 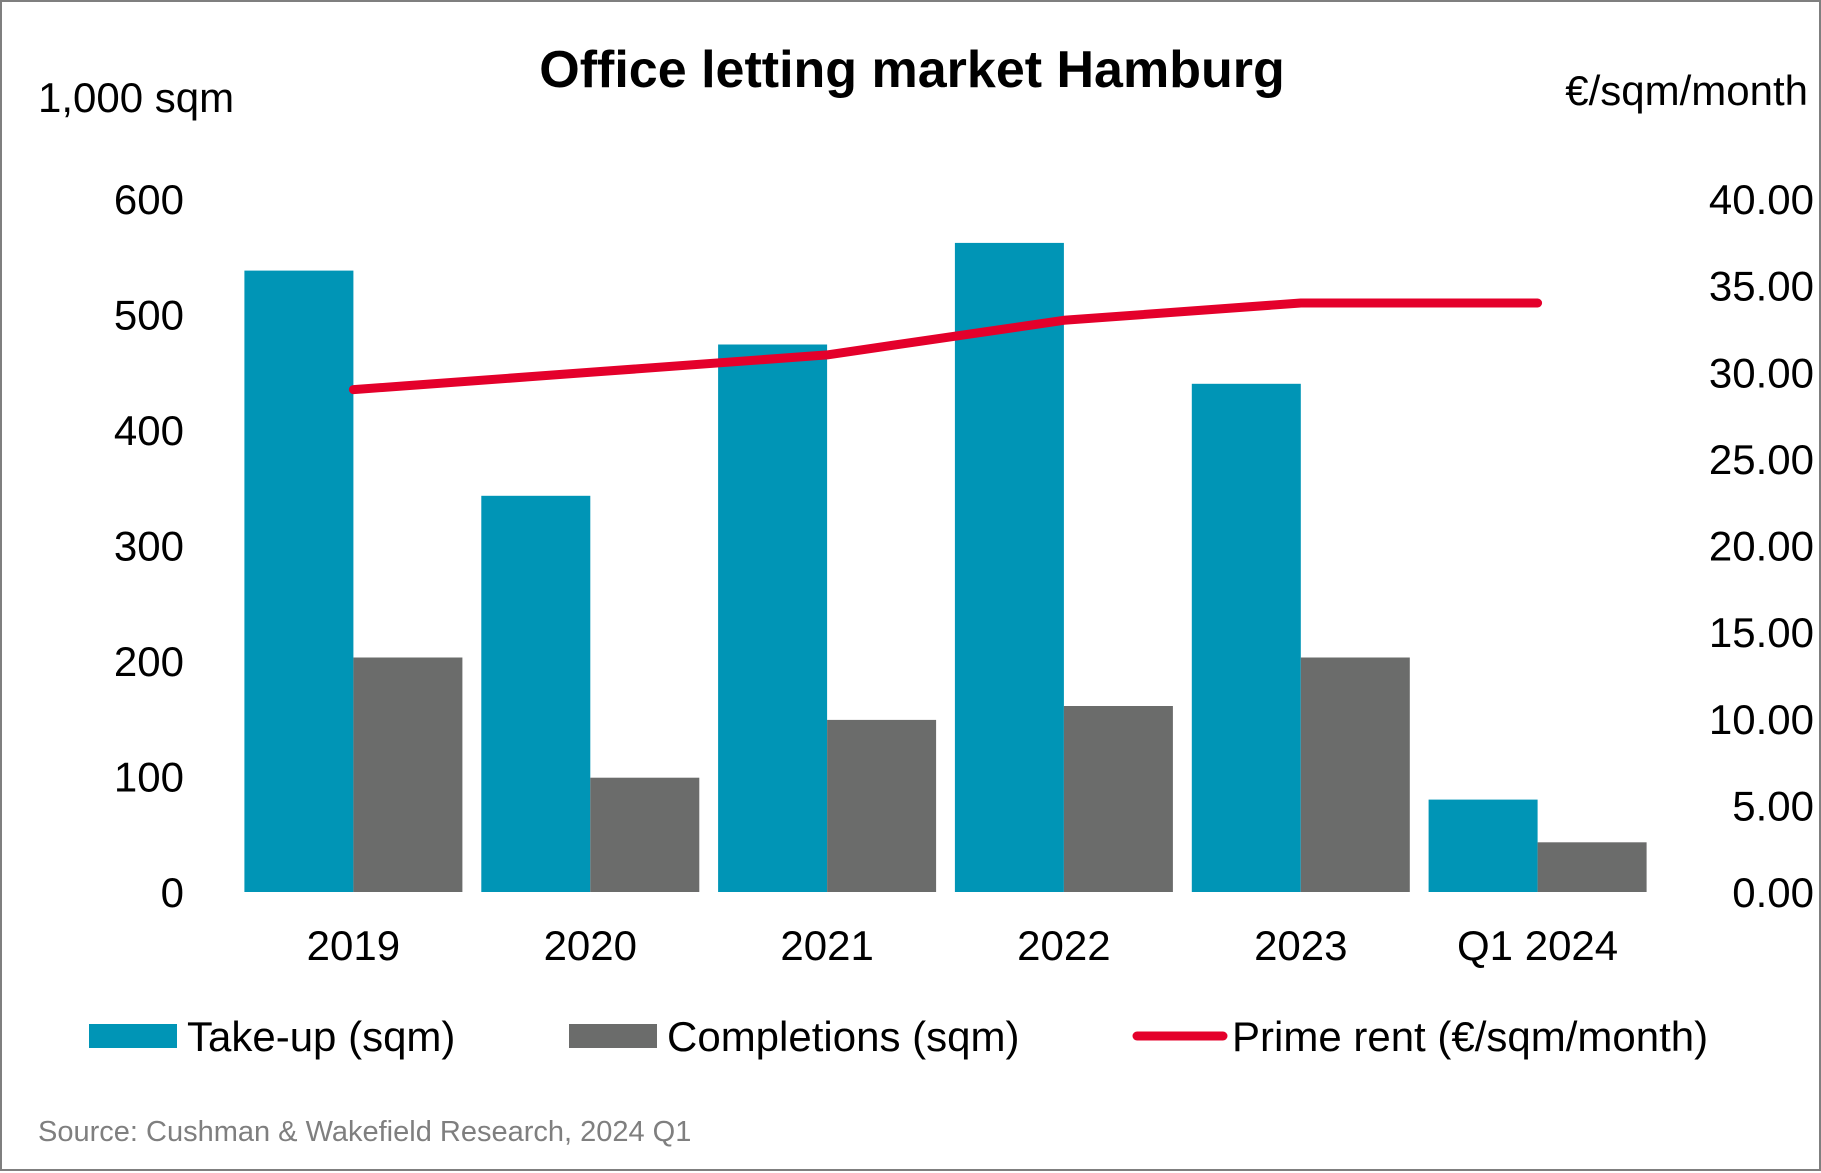 I want to click on prime-rent-line, so click(x=945, y=346).